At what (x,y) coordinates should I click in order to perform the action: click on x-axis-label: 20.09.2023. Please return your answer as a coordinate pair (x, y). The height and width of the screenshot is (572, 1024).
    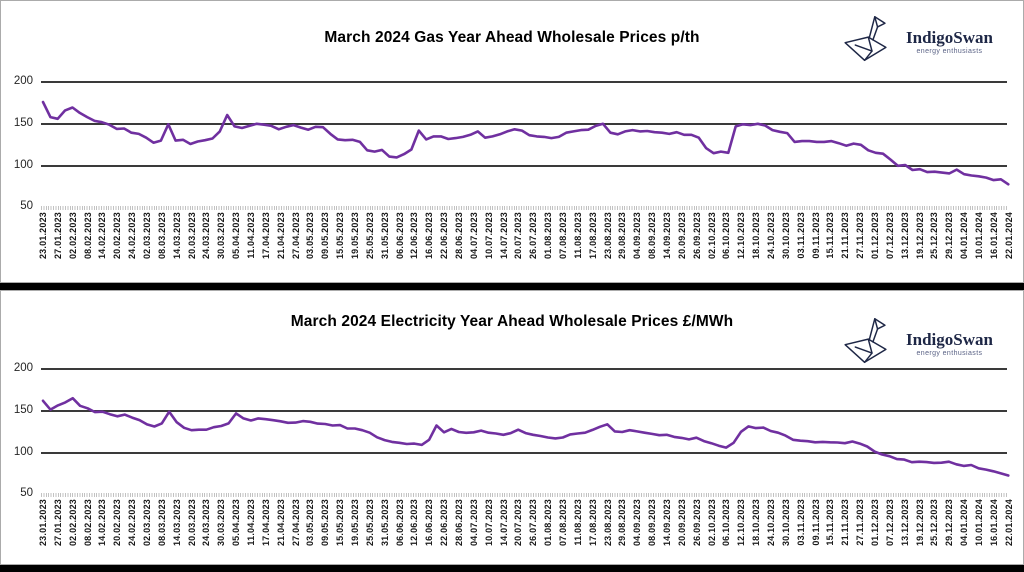
    Looking at the image, I should click on (681, 523).